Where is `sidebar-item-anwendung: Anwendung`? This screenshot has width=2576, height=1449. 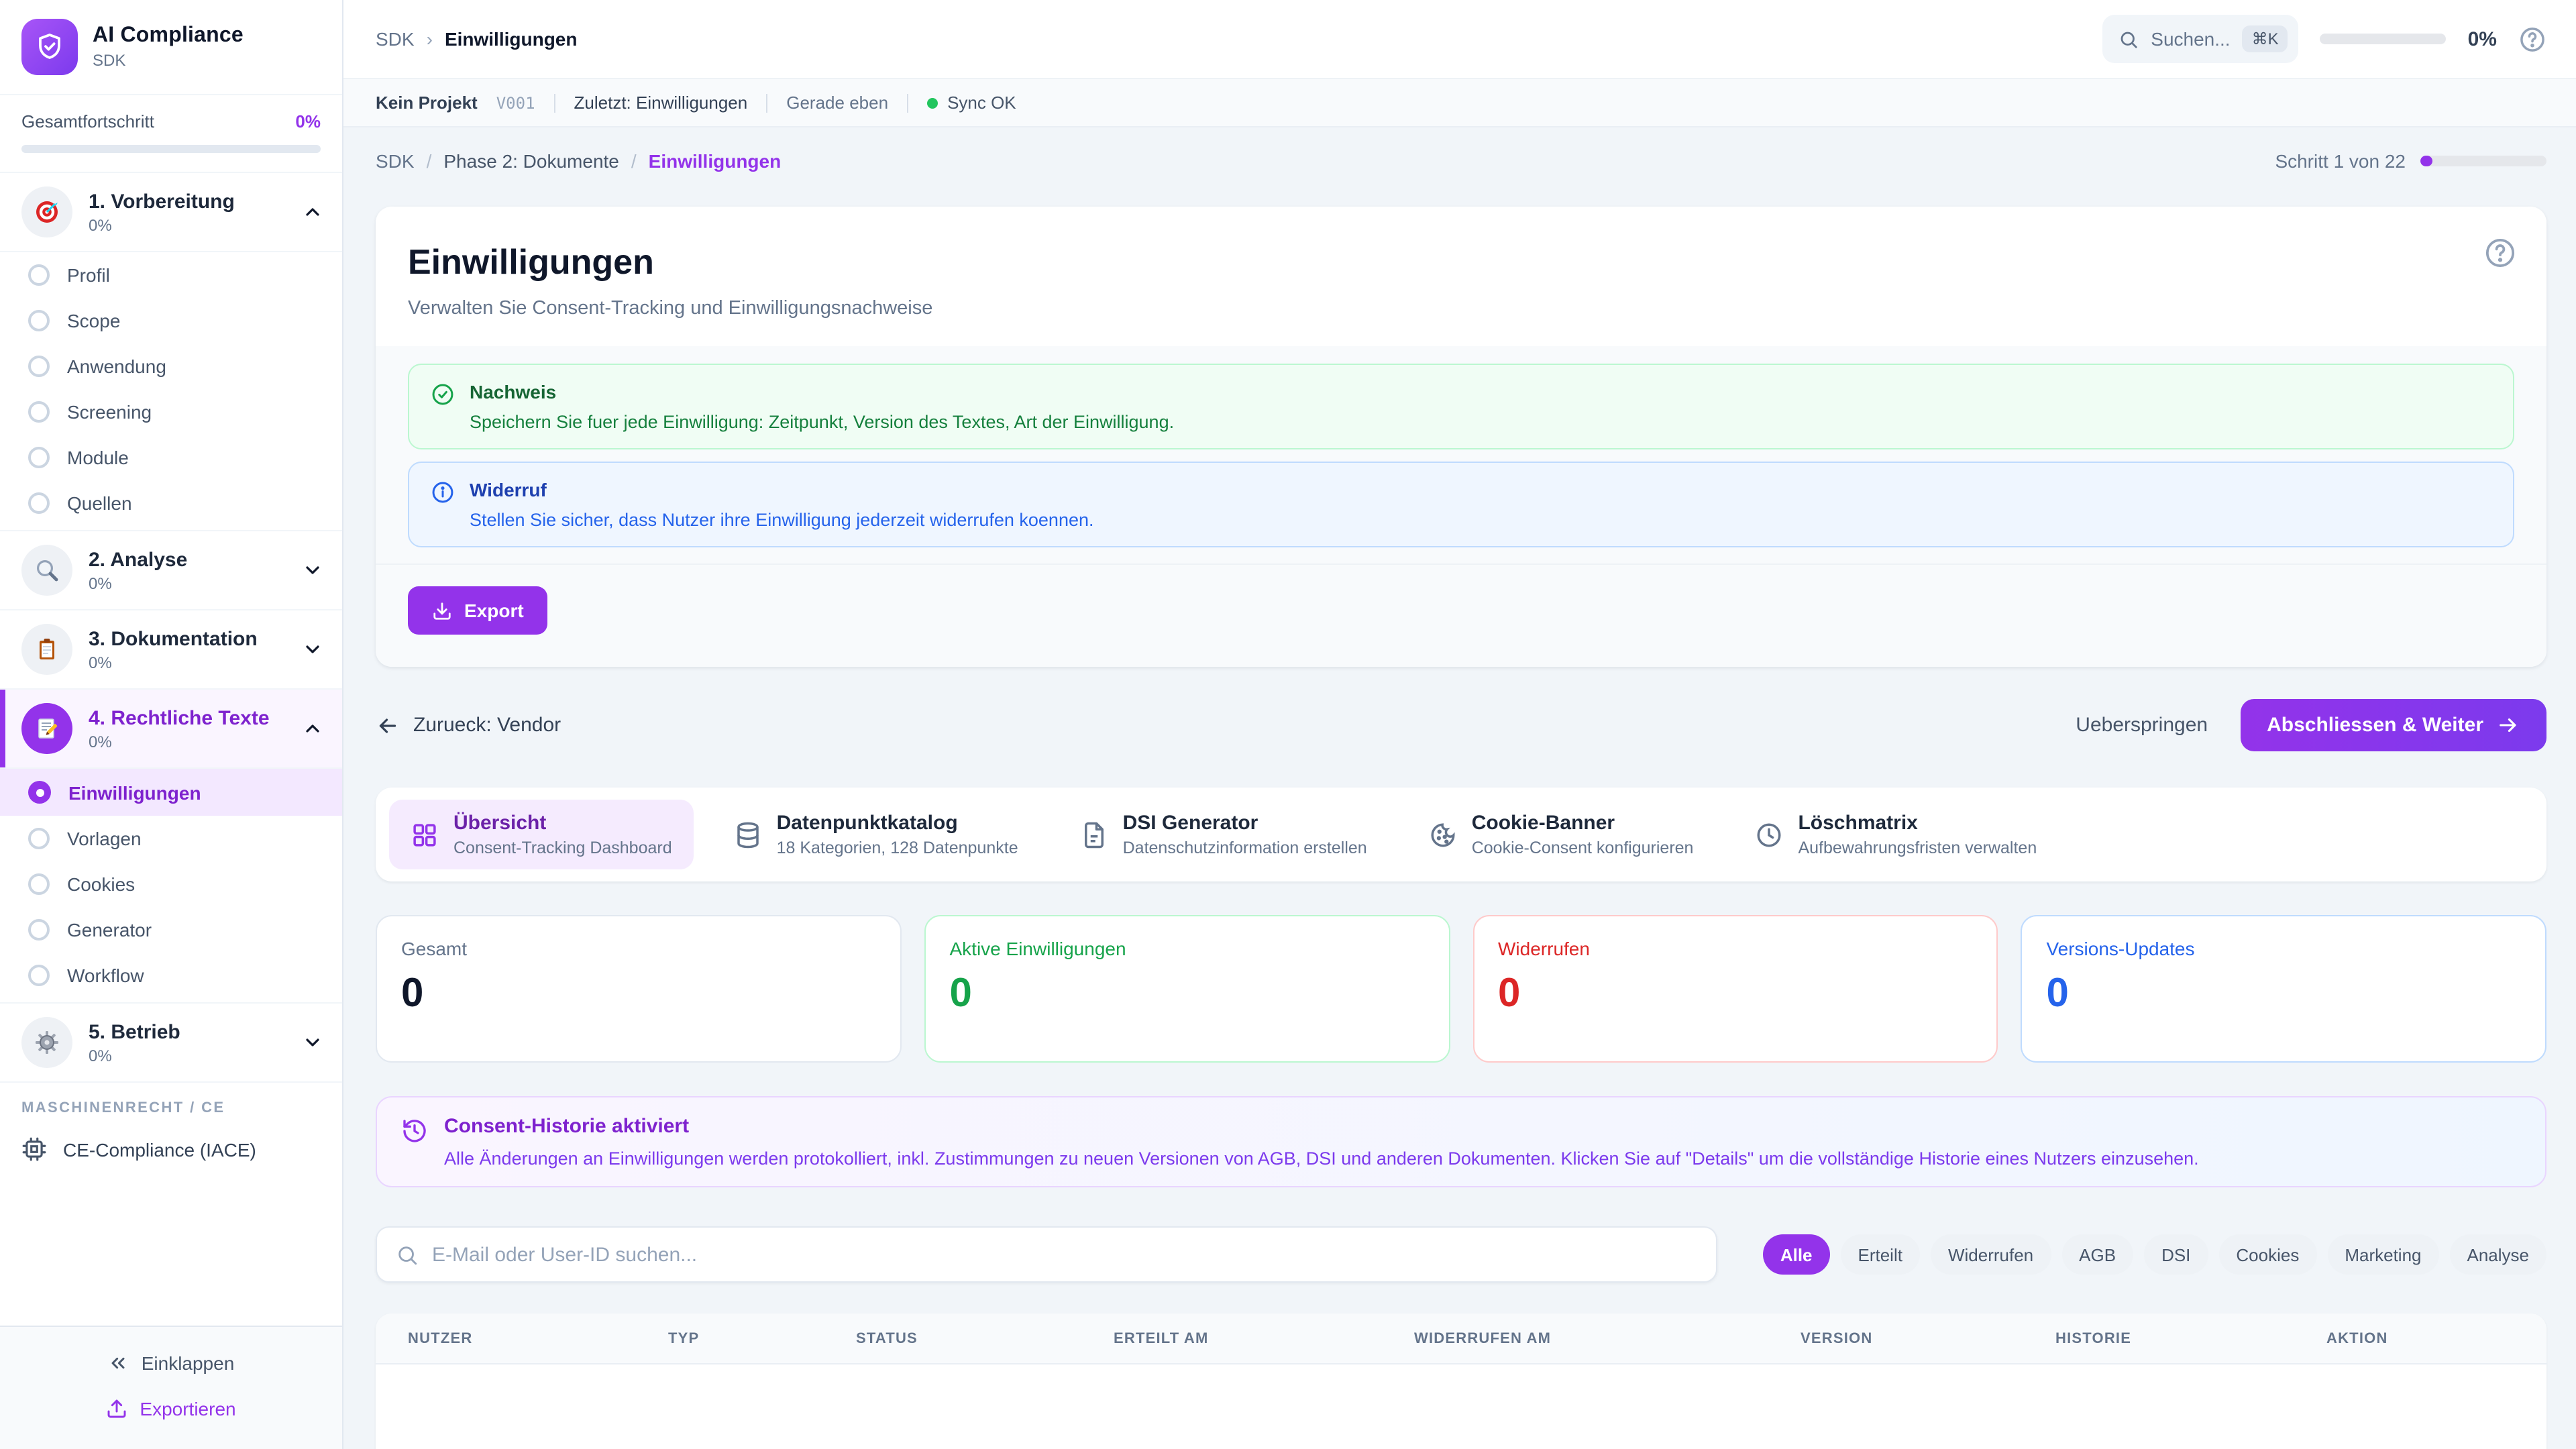
sidebar-item-anwendung: Anwendung is located at coordinates (171, 366).